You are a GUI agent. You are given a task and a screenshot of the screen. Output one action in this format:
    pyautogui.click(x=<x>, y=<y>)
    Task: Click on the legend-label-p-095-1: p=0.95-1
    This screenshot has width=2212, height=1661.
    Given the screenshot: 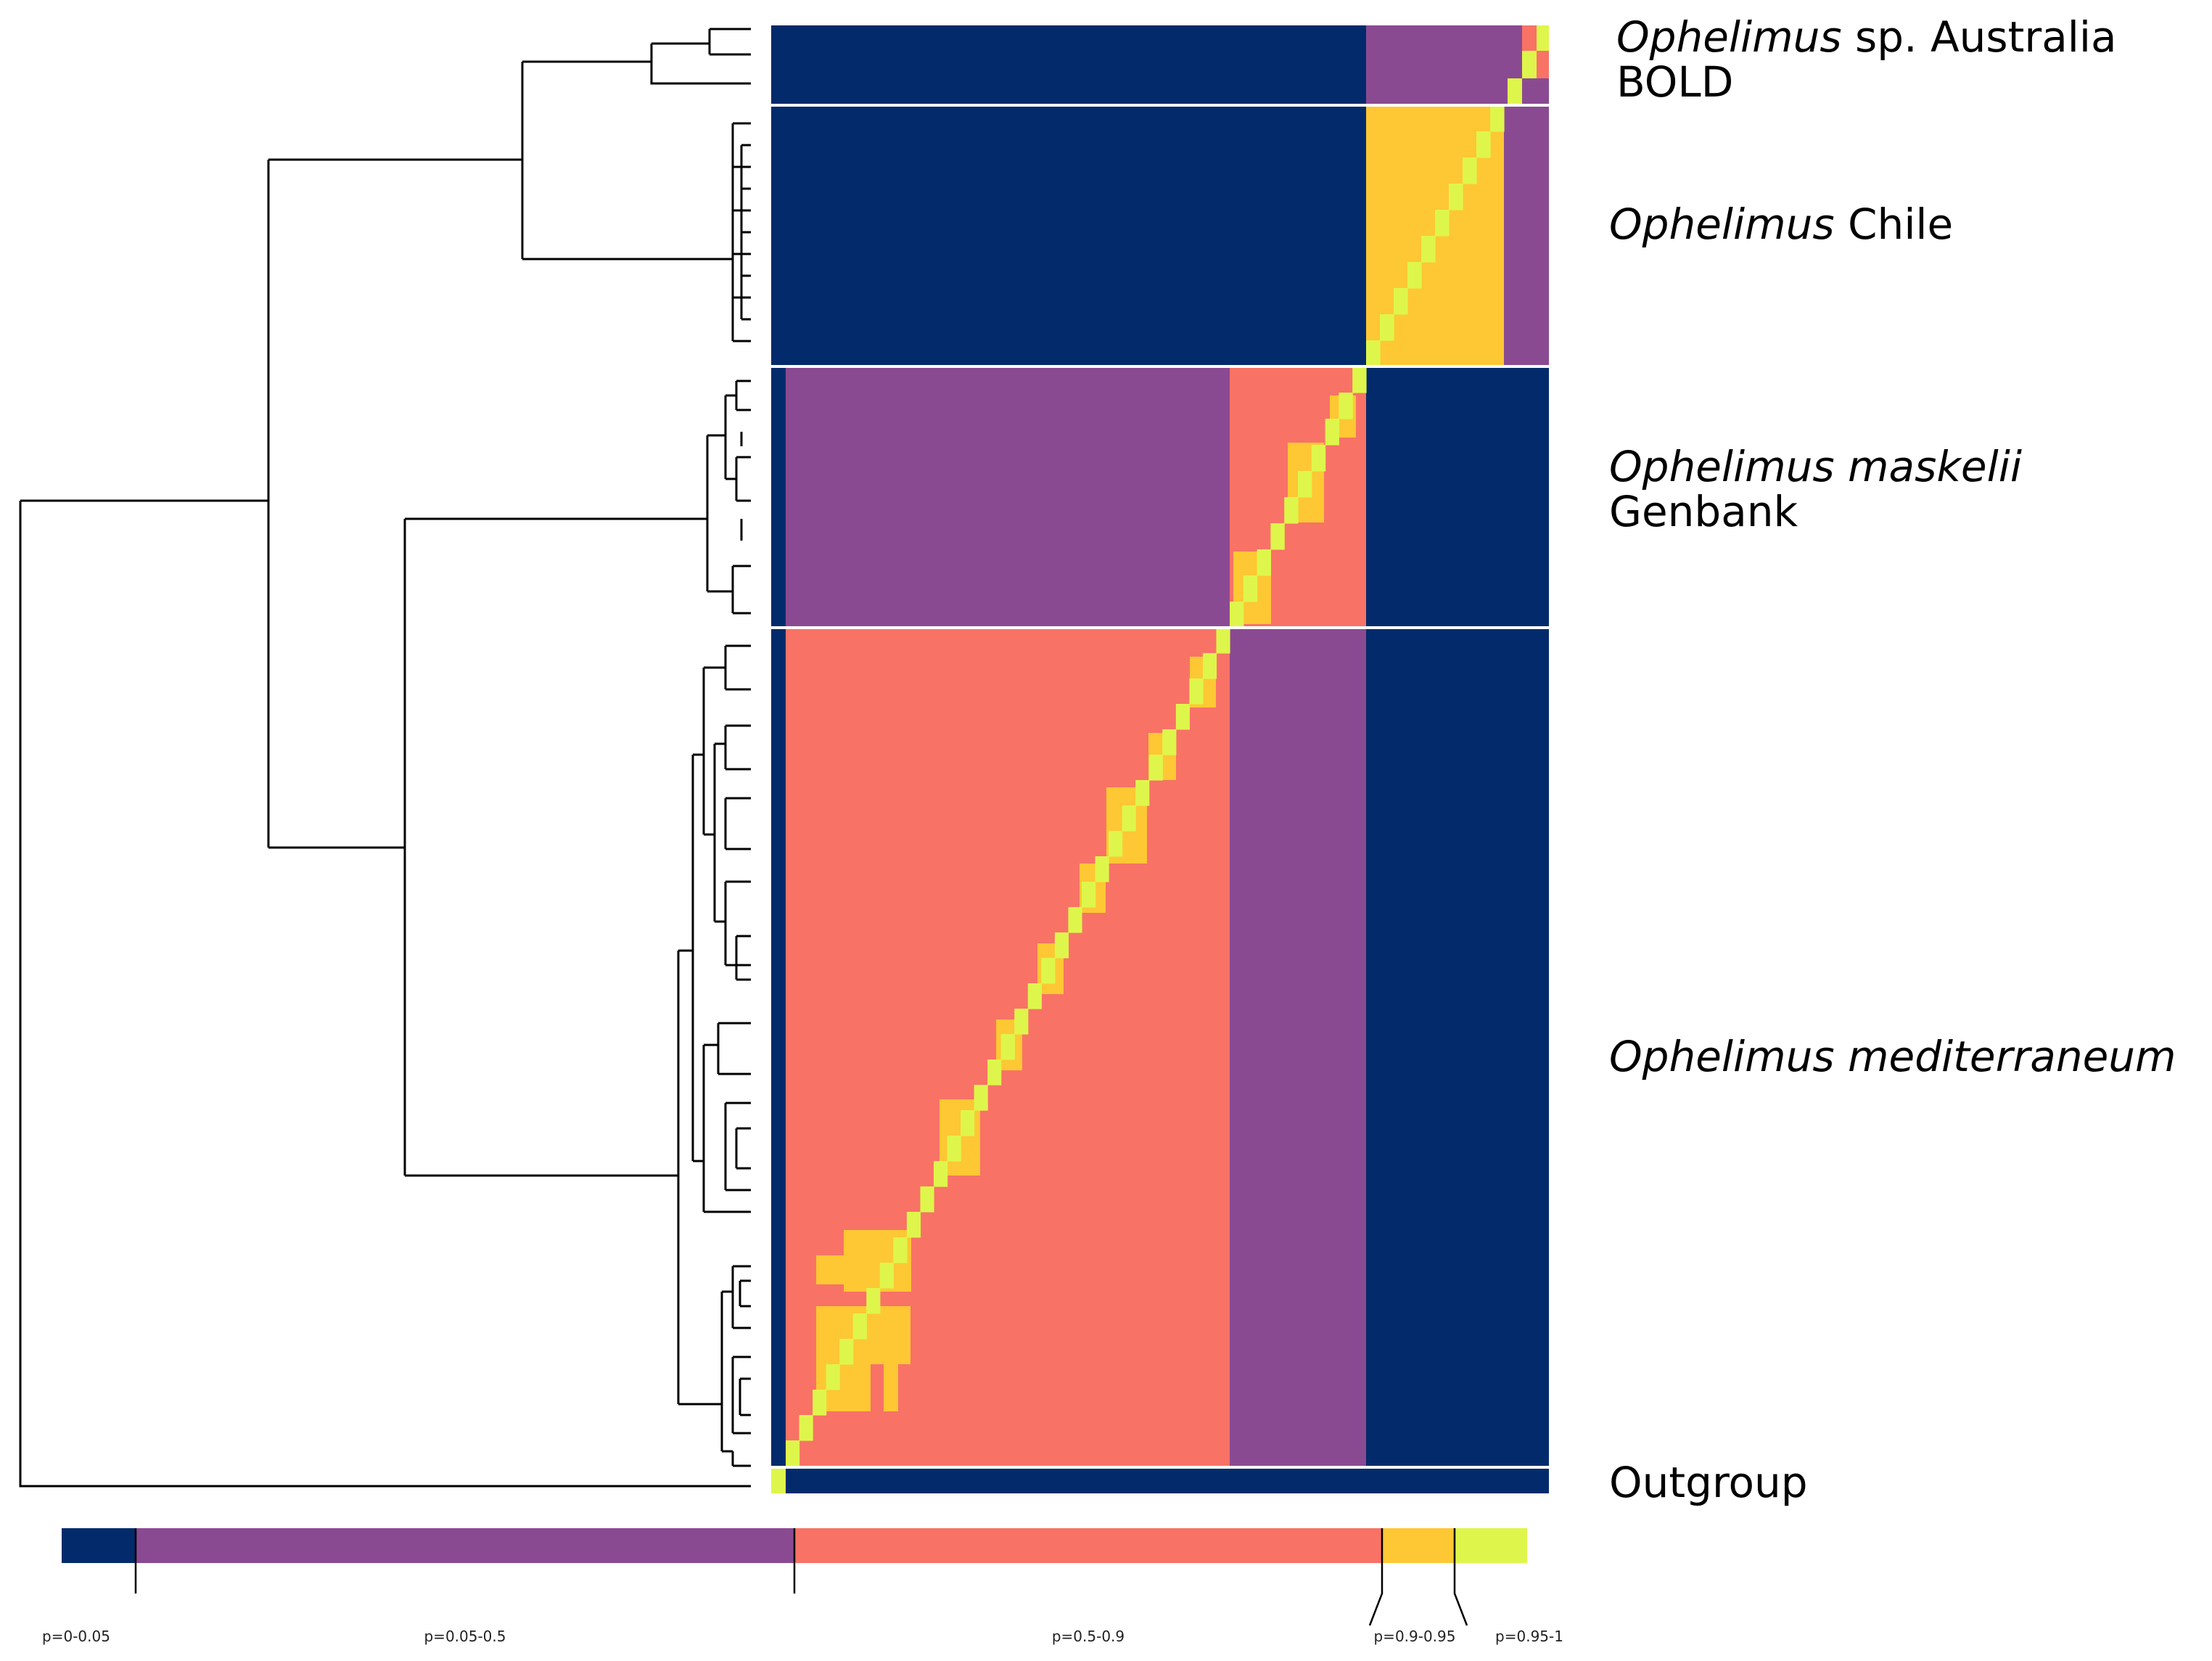 What is the action you would take?
    pyautogui.click(x=1529, y=1636)
    